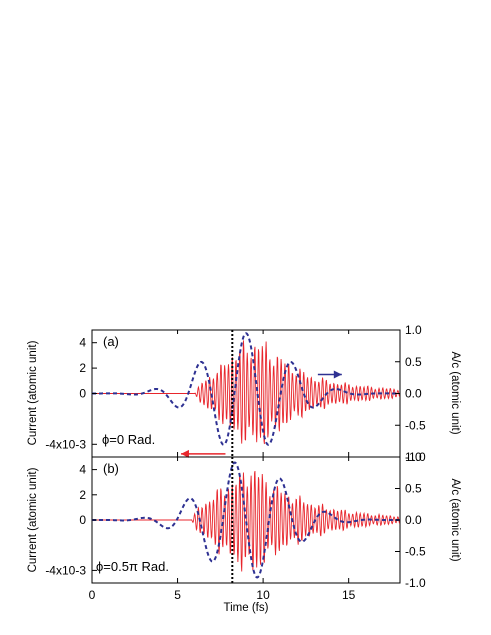 This screenshot has height=635, width=491. Describe the element at coordinates (455, 392) in the screenshot. I see `panel-a-right-axis-title: A/c (atomic unit)` at that location.